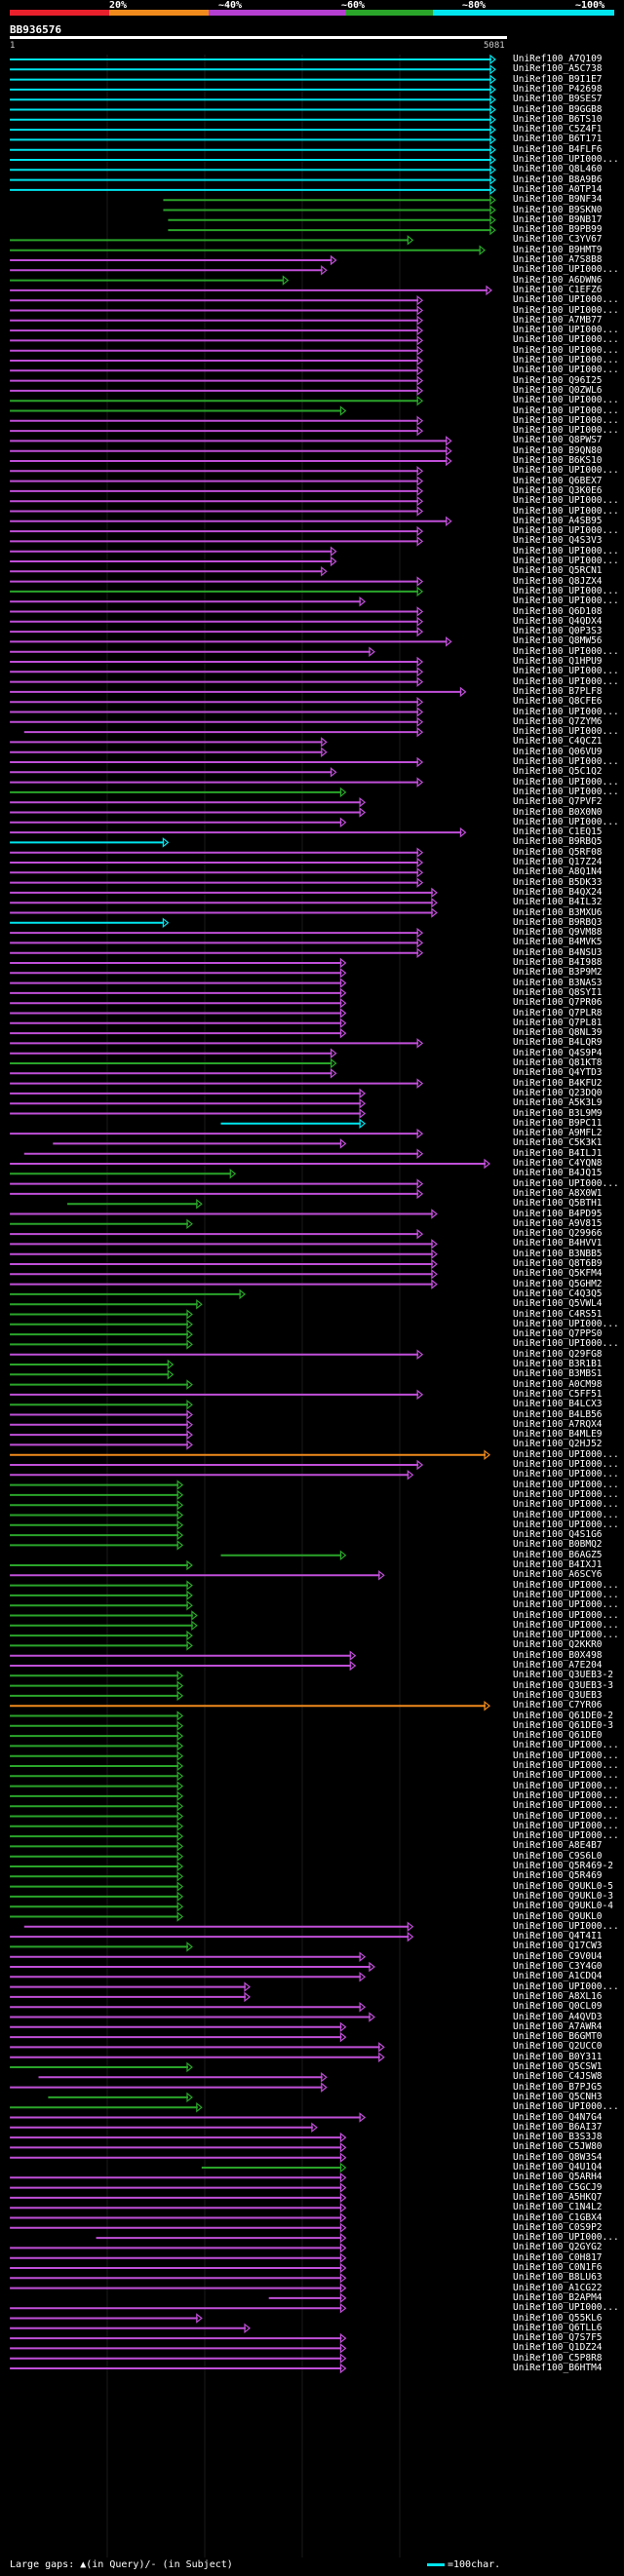  I want to click on hit-label: UniRef100_B3S3J8, so click(558, 2137).